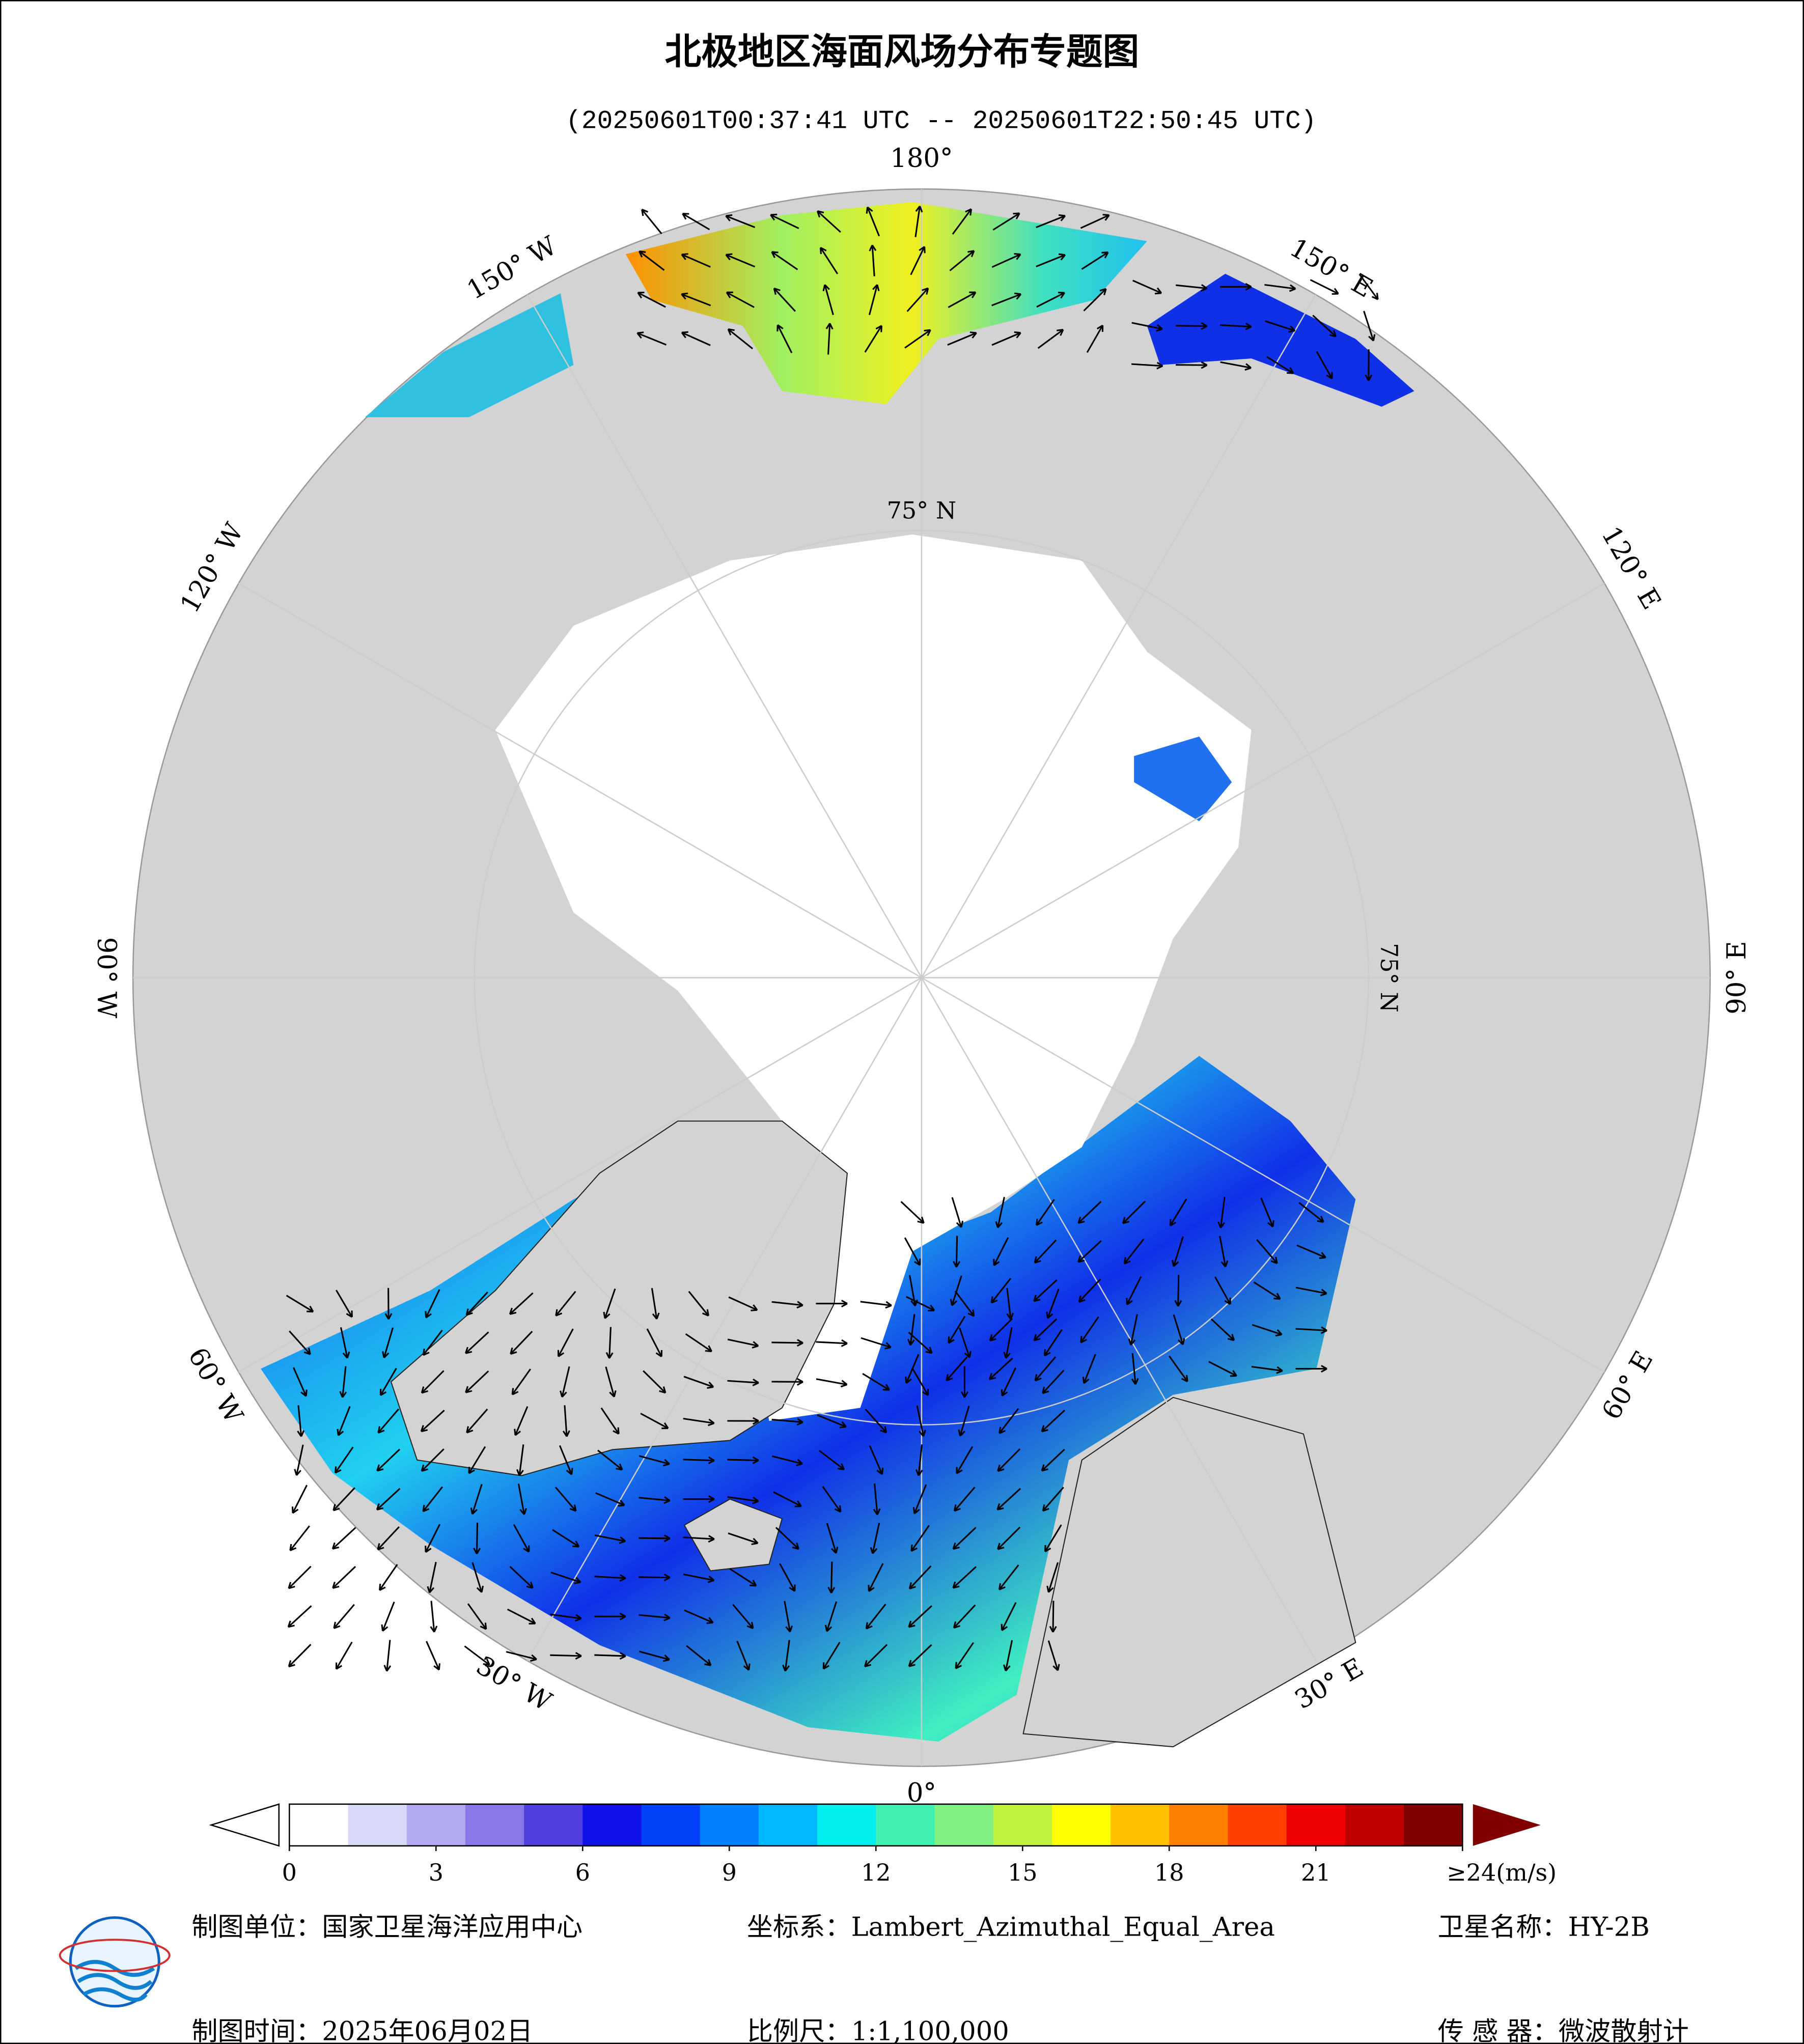 Image resolution: width=1804 pixels, height=2044 pixels. Describe the element at coordinates (1737, 977) in the screenshot. I see `longitude-label: 90° E` at that location.